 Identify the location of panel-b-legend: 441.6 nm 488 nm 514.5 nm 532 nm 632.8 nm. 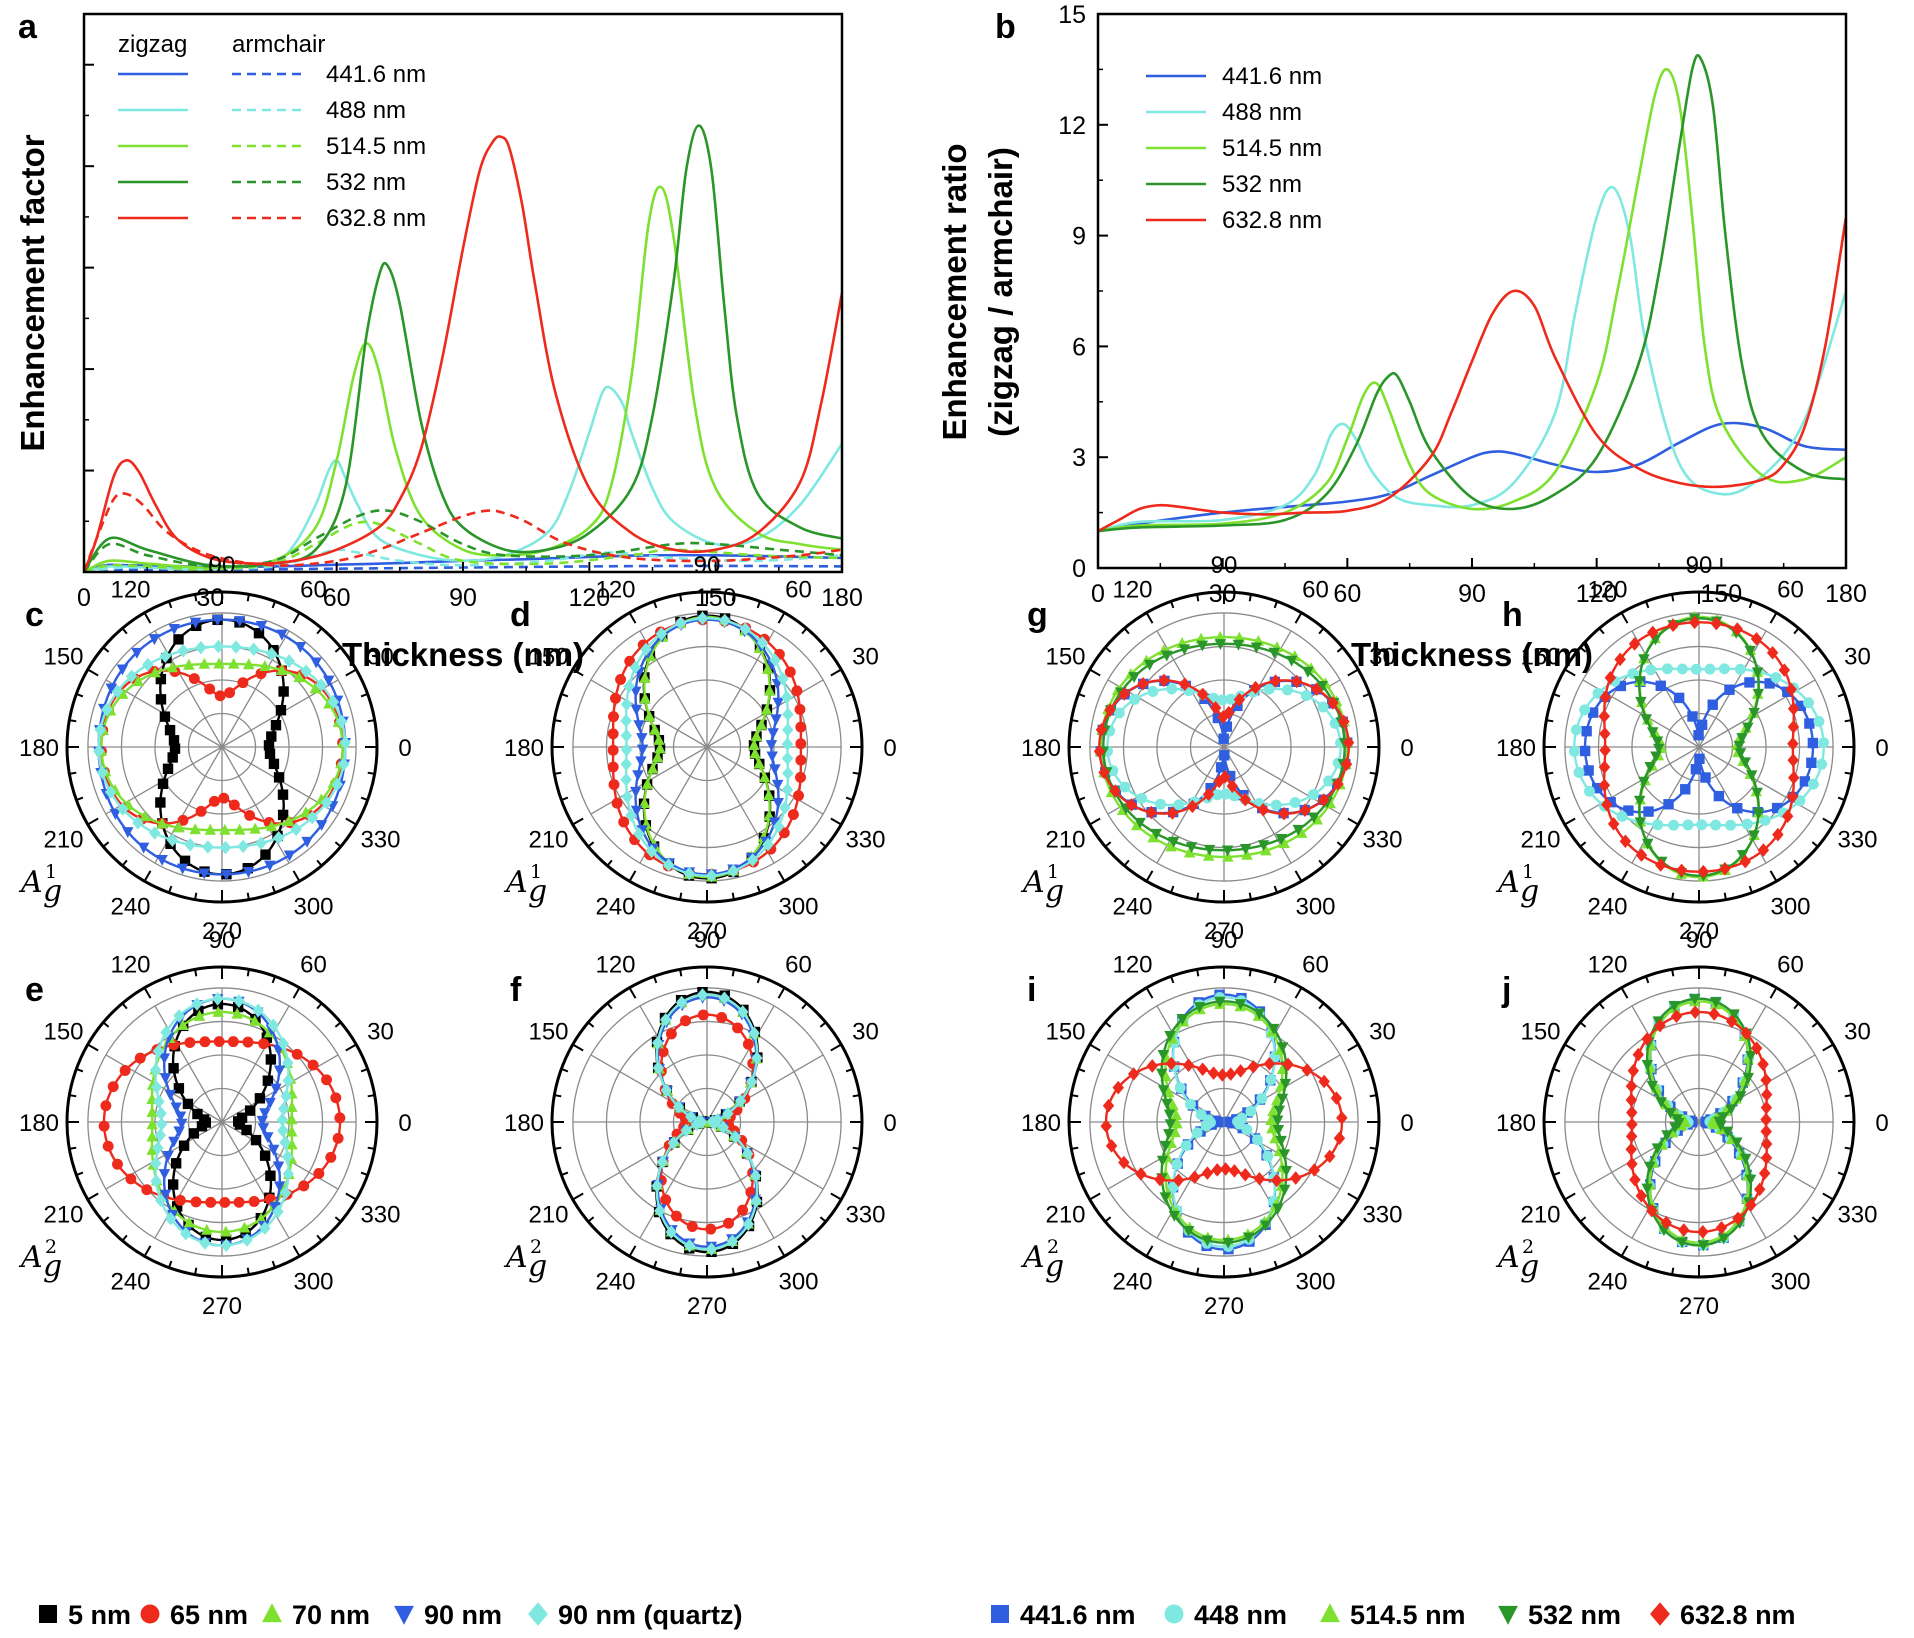
(1234, 148).